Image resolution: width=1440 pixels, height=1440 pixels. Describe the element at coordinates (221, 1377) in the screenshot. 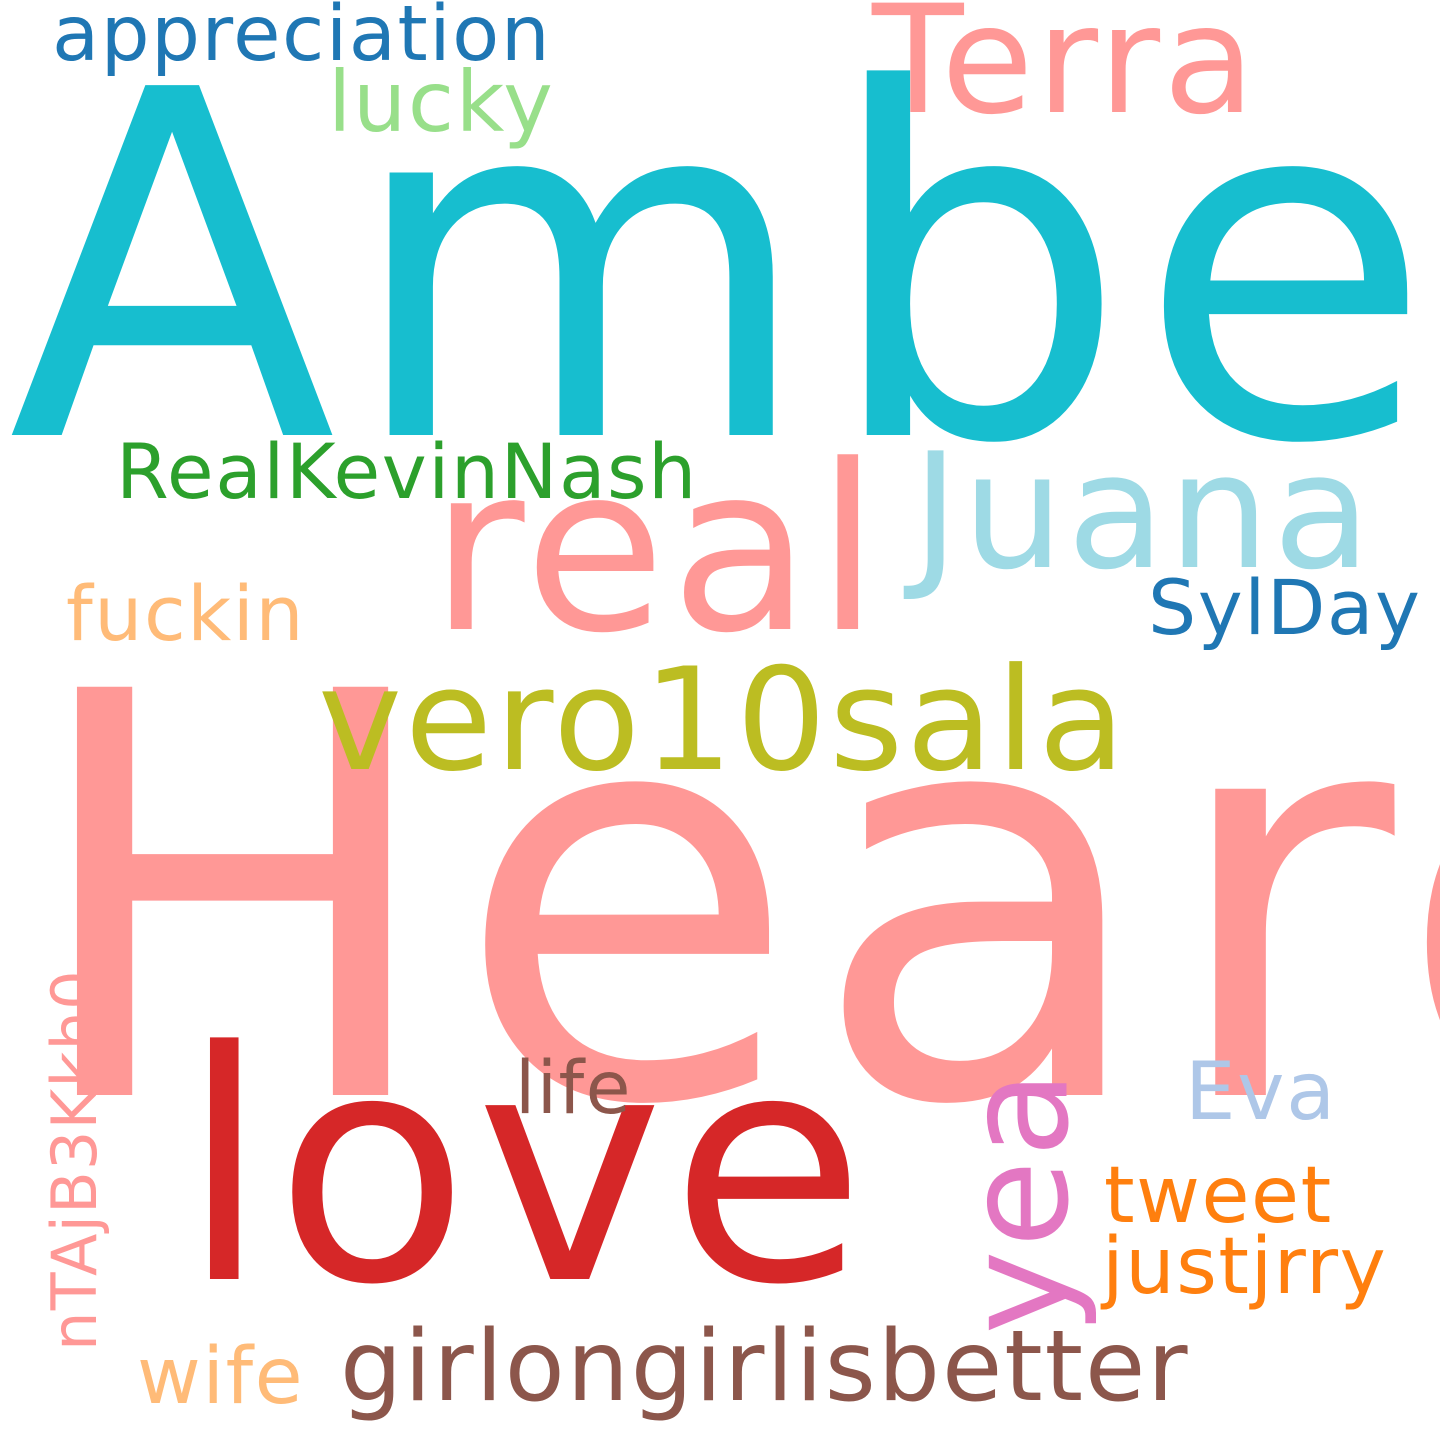

I see `word-wife: wife` at that location.